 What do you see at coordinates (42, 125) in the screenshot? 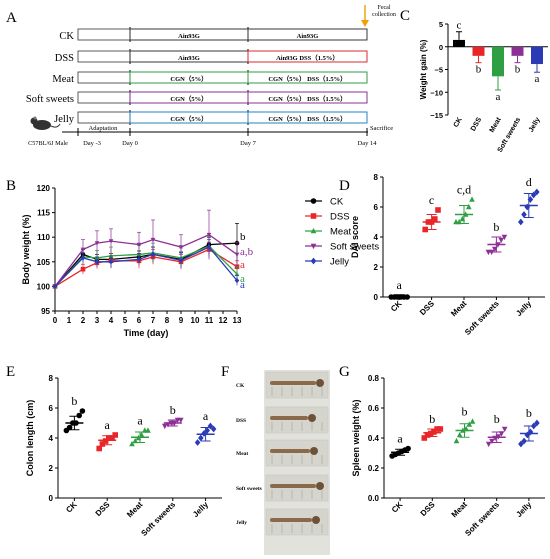
I see `mouse-body` at bounding box center [42, 125].